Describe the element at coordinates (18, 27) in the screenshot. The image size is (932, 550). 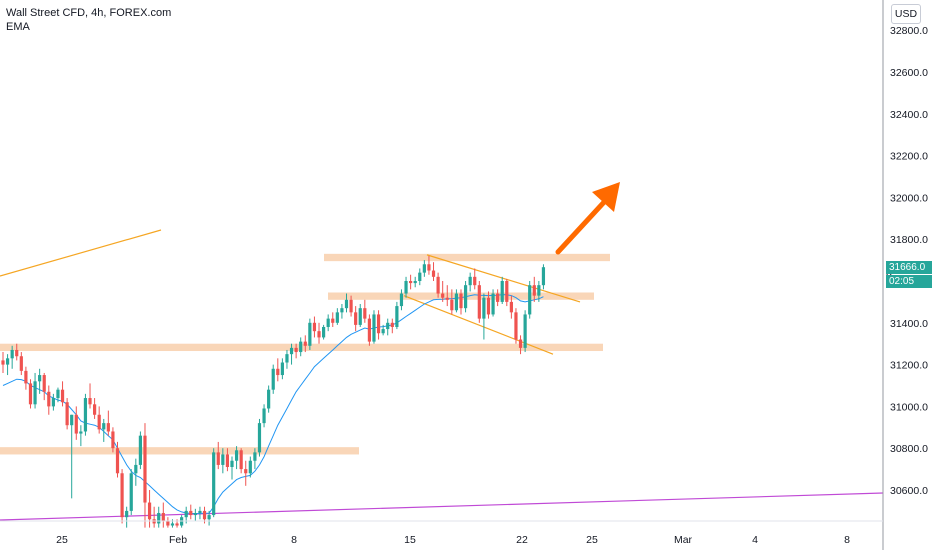
I see `indicator-label-ema: EMA` at that location.